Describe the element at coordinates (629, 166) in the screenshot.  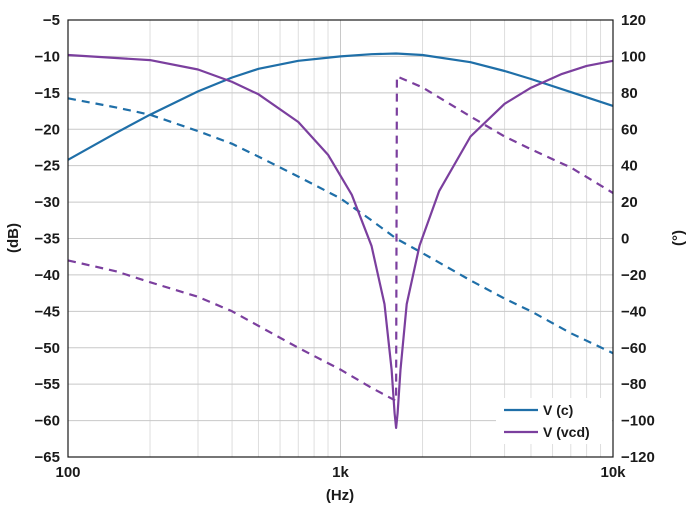
I see `y-right-tick-label: 40` at that location.